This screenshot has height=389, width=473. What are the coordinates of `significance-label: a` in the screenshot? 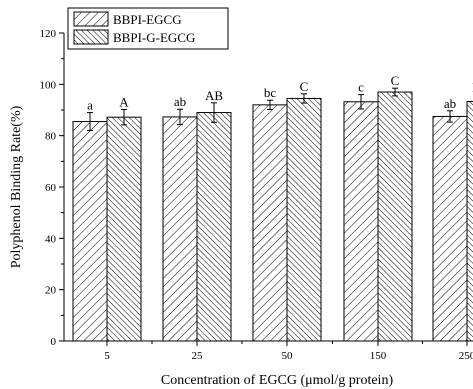 It's located at (90, 105).